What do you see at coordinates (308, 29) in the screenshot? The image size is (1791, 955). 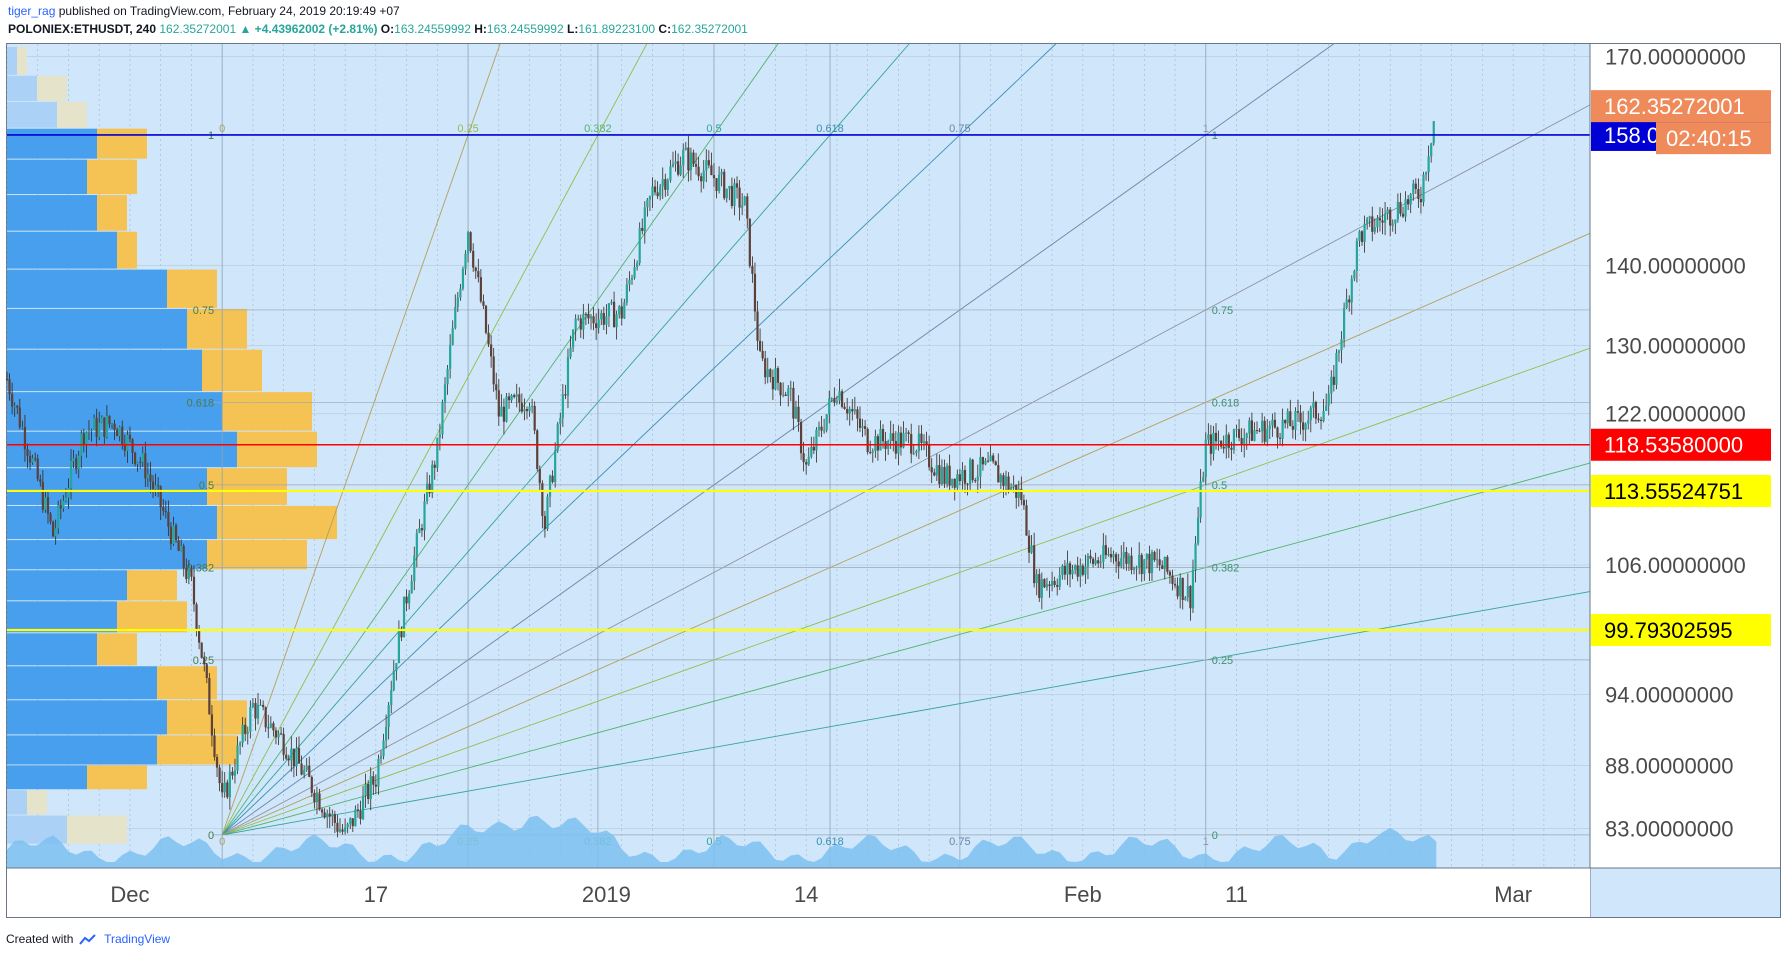 I see `change-value: ▲ +4.43962002 (+2.81%)` at bounding box center [308, 29].